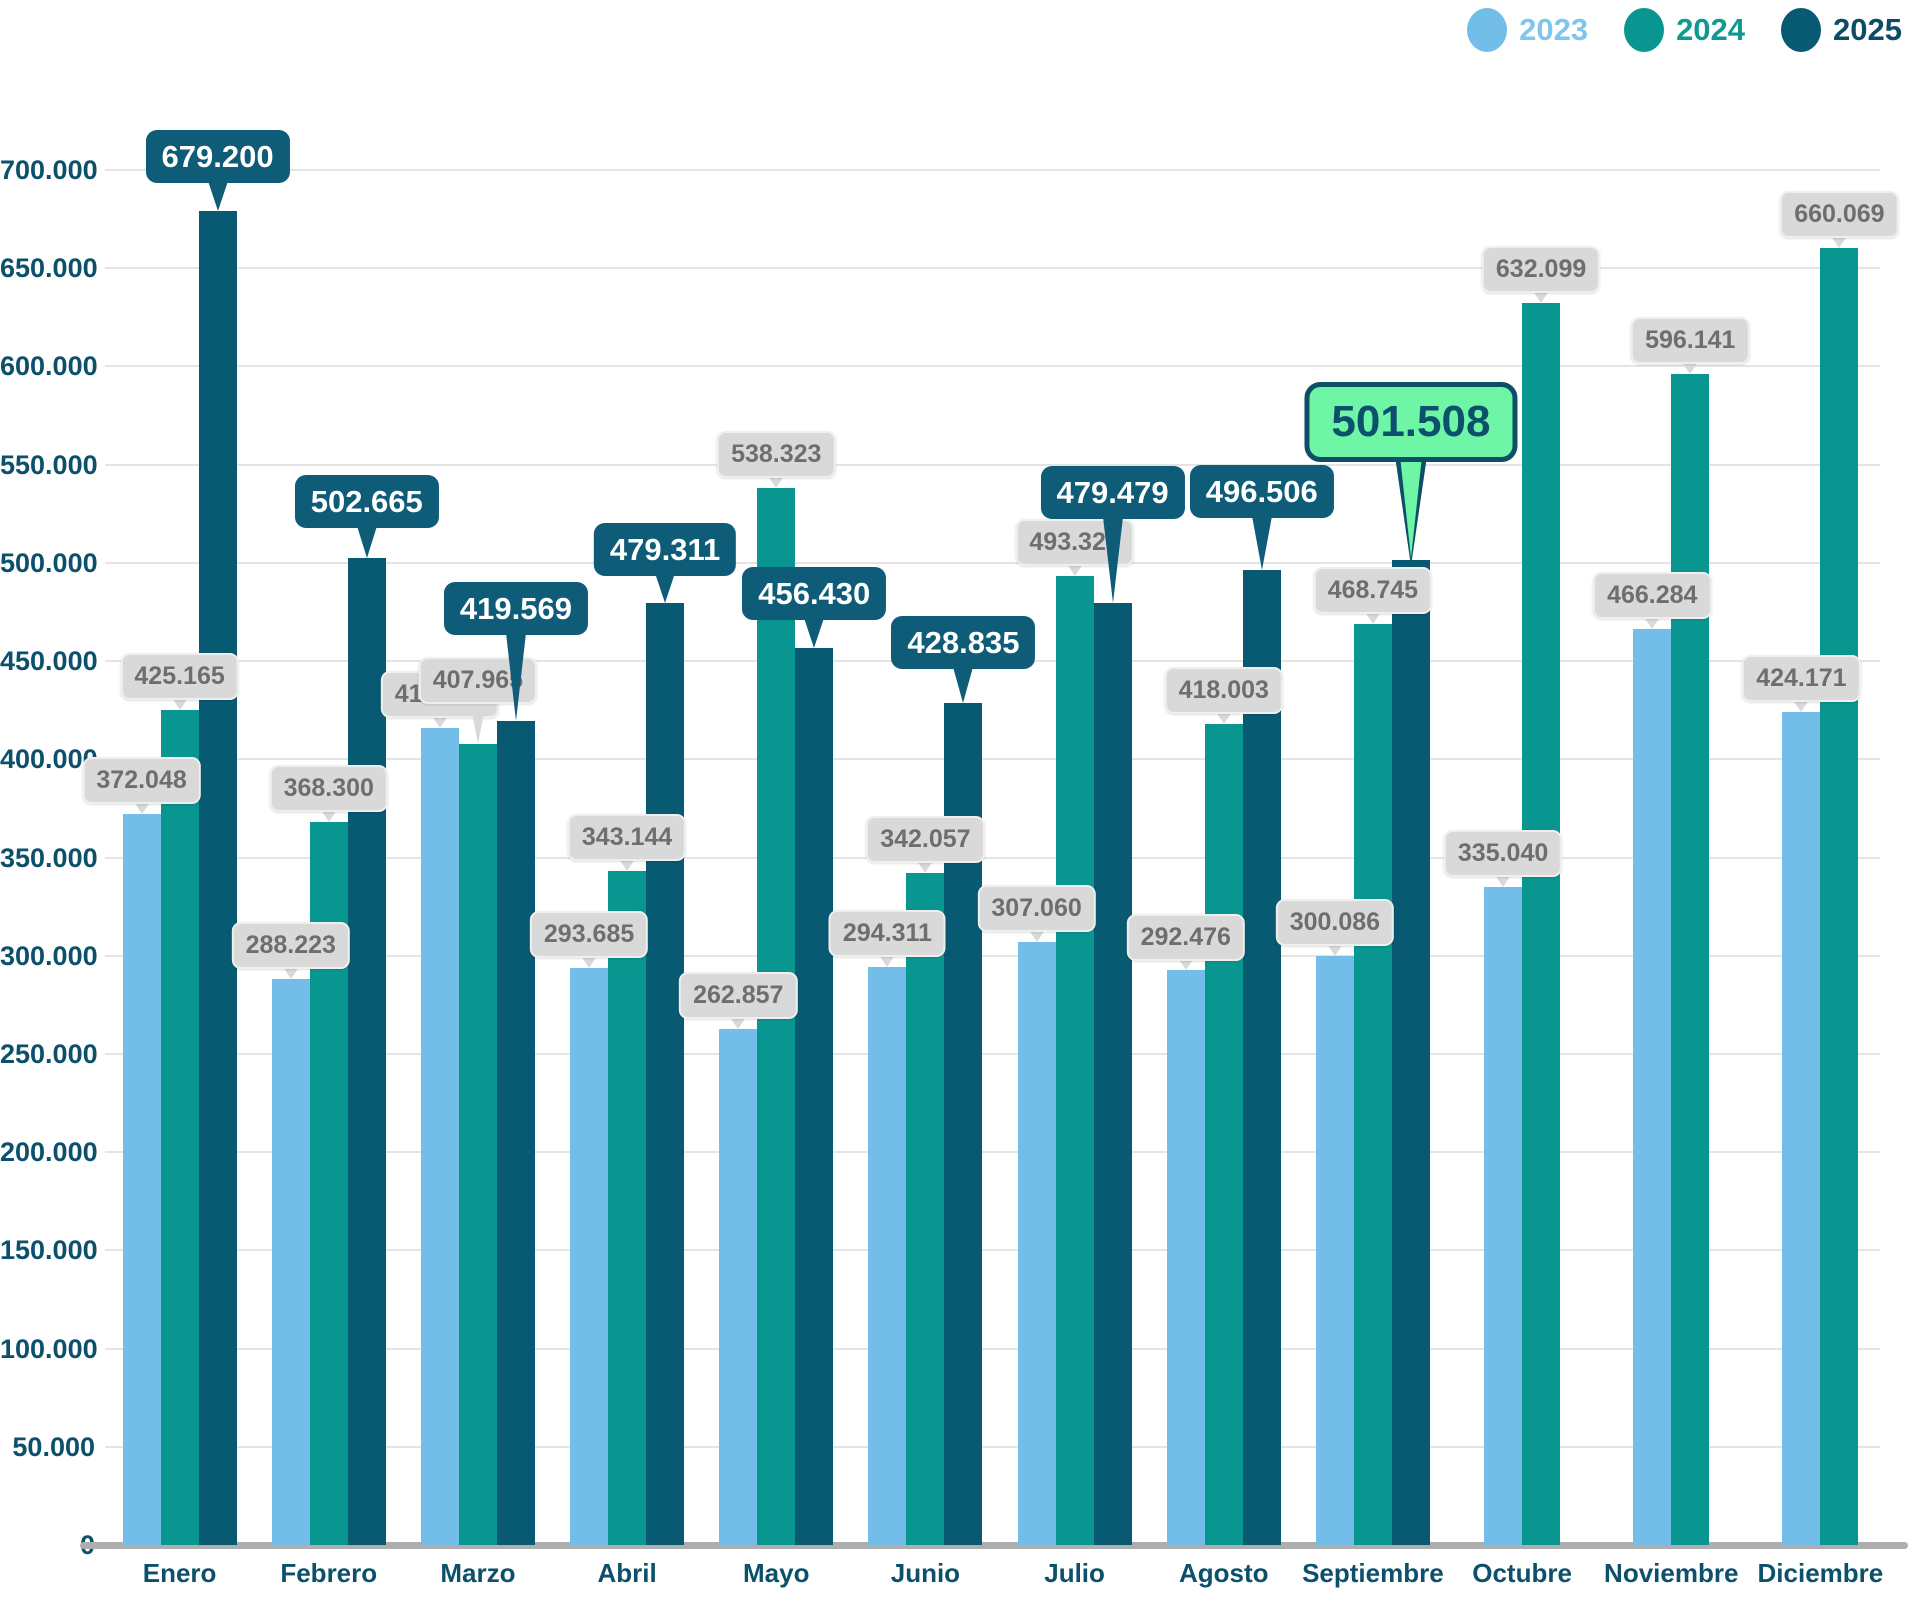  I want to click on bar-agosto-2025, so click(1261, 1057).